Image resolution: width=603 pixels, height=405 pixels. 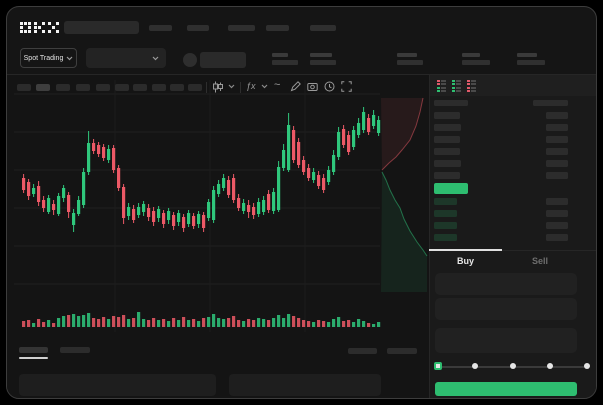 I want to click on camera-icon, so click(x=312, y=86).